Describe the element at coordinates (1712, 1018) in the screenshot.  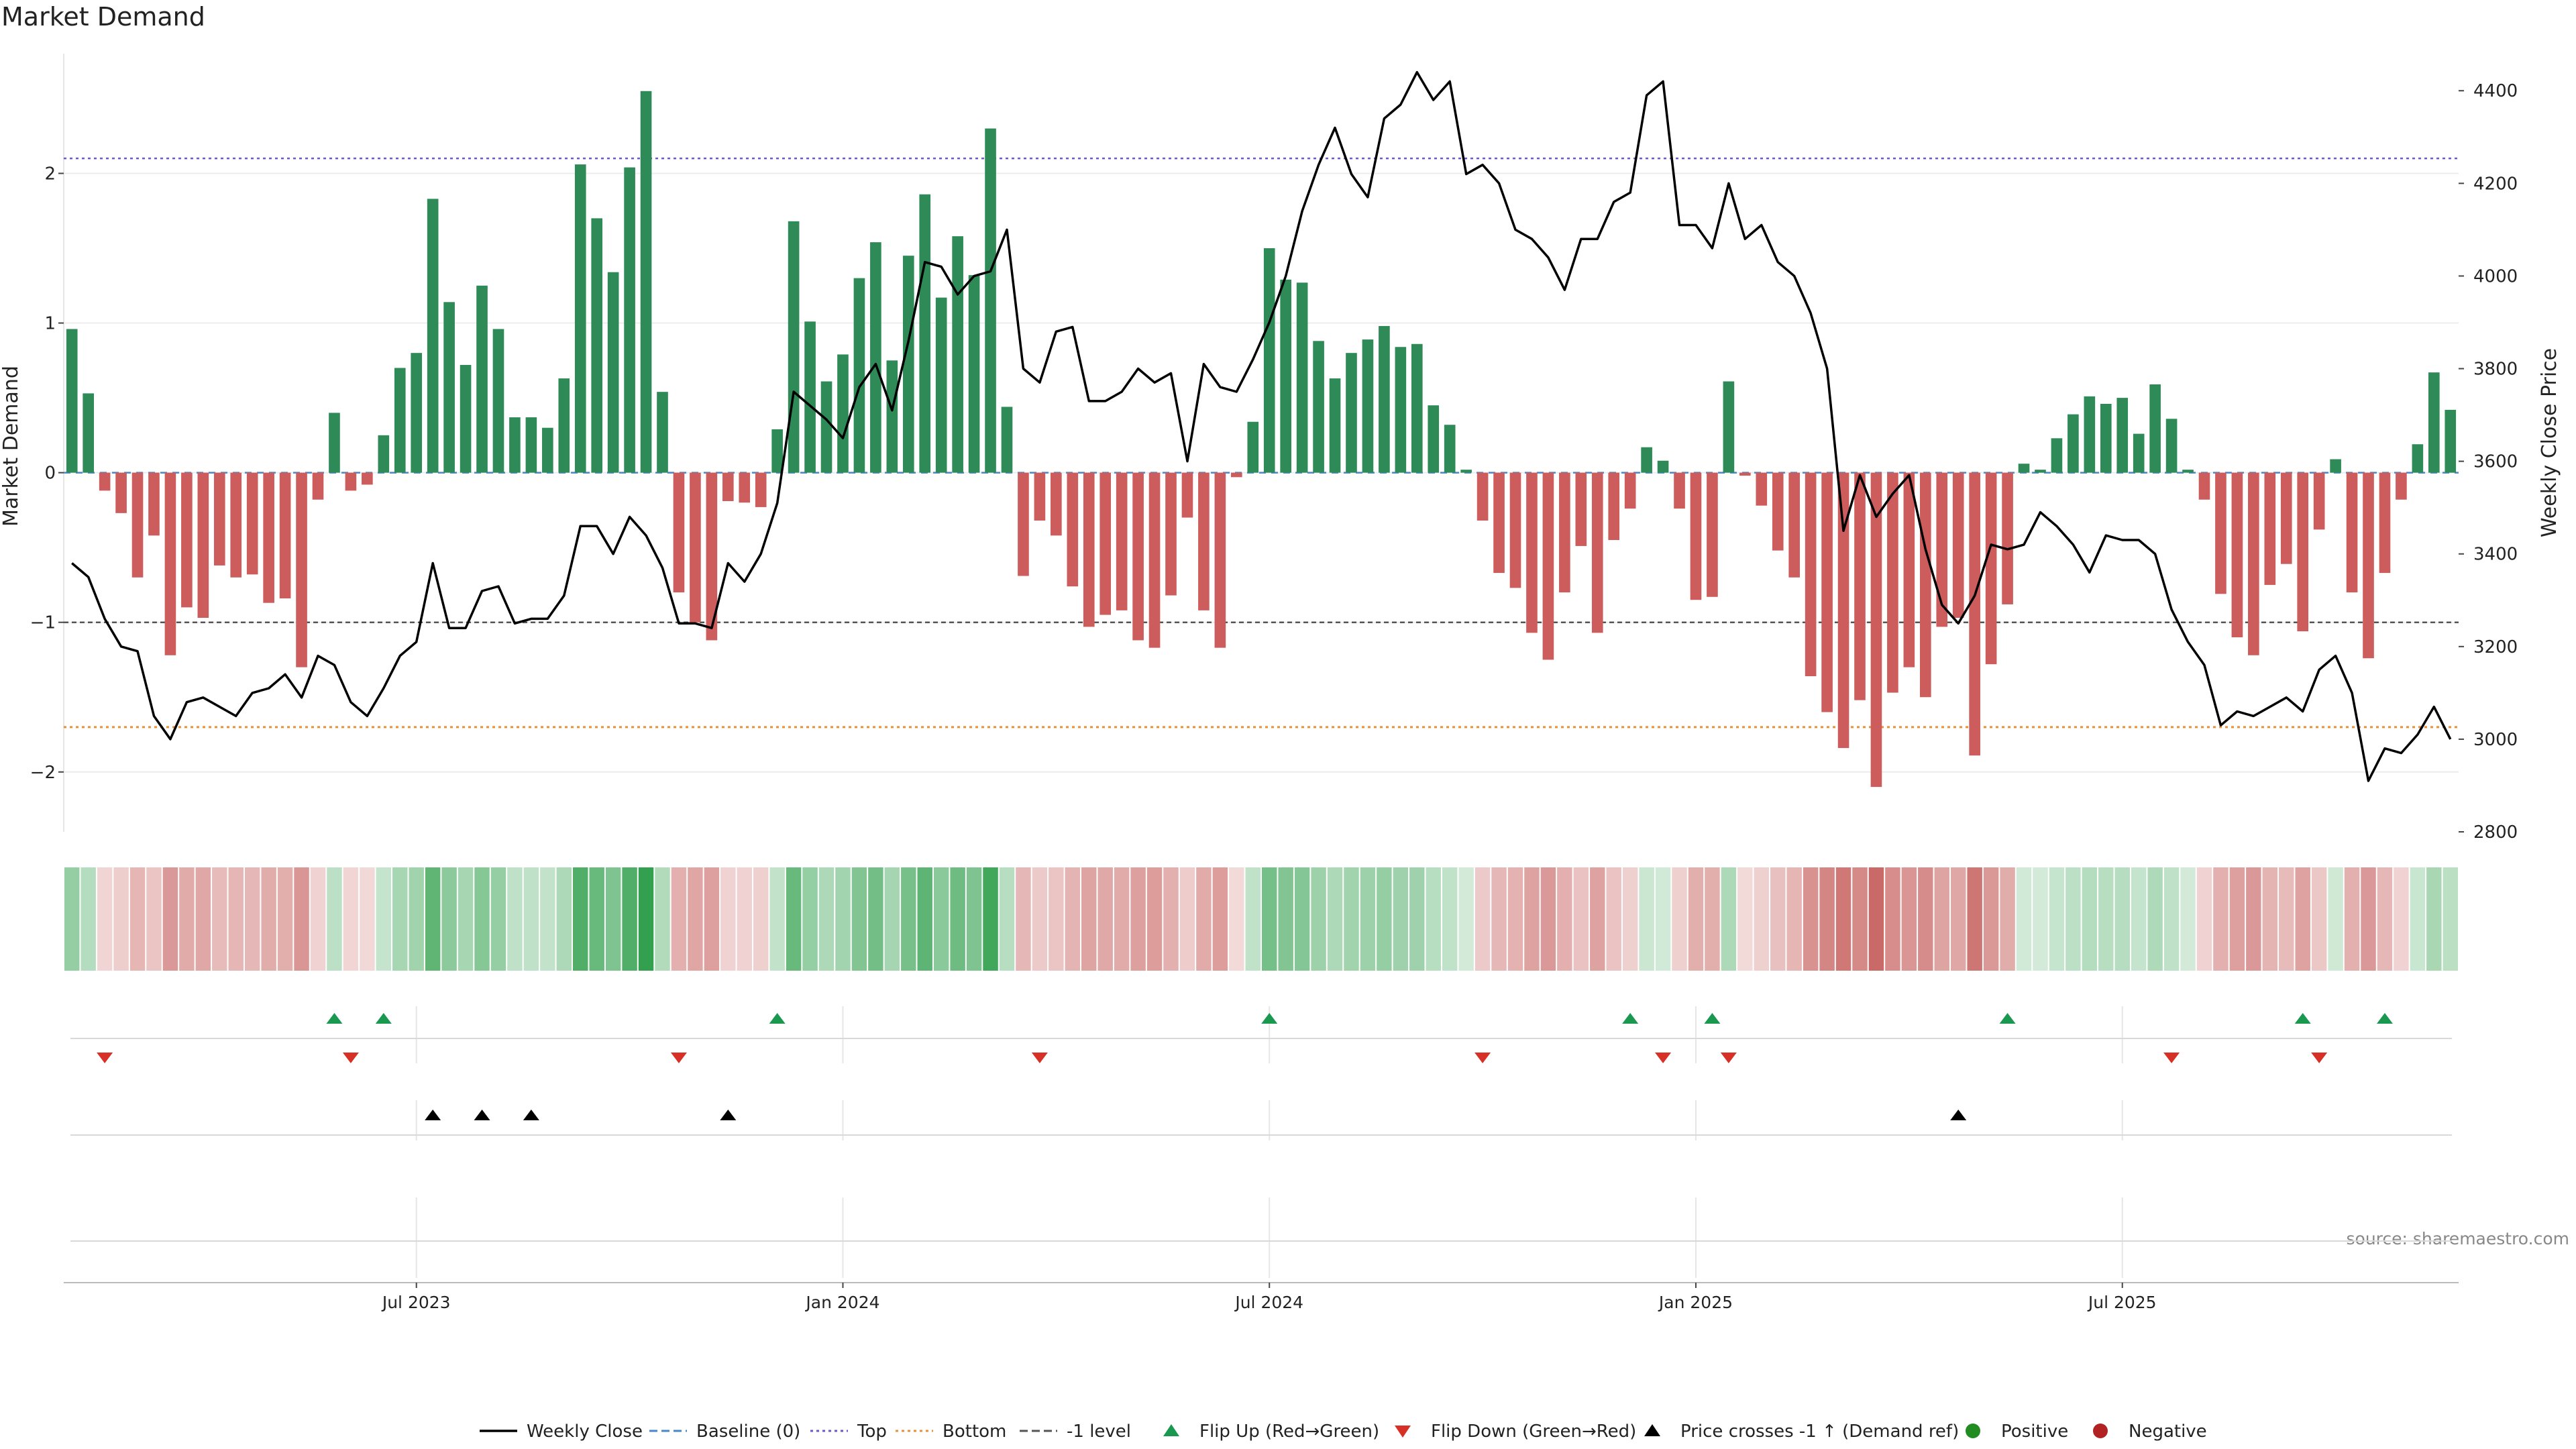
I see `flip-up-marker` at that location.